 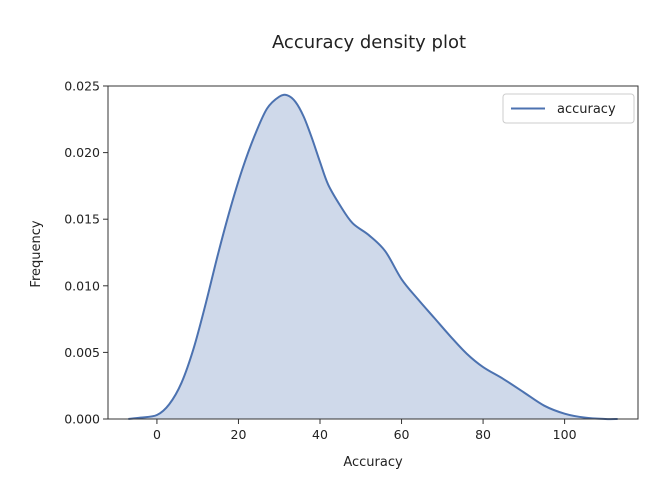 I want to click on x-axis-label: Accuracy, so click(x=373, y=462).